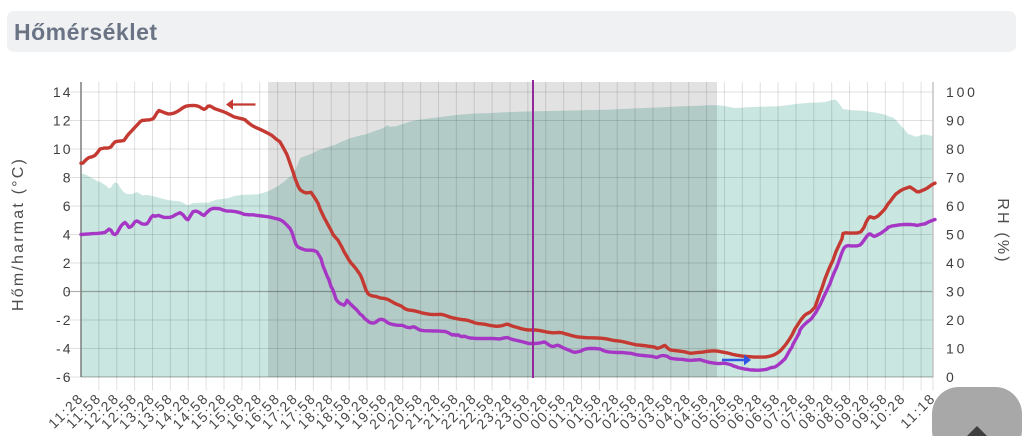  Describe the element at coordinates (956, 178) in the screenshot. I see `svg-text: 70` at that location.